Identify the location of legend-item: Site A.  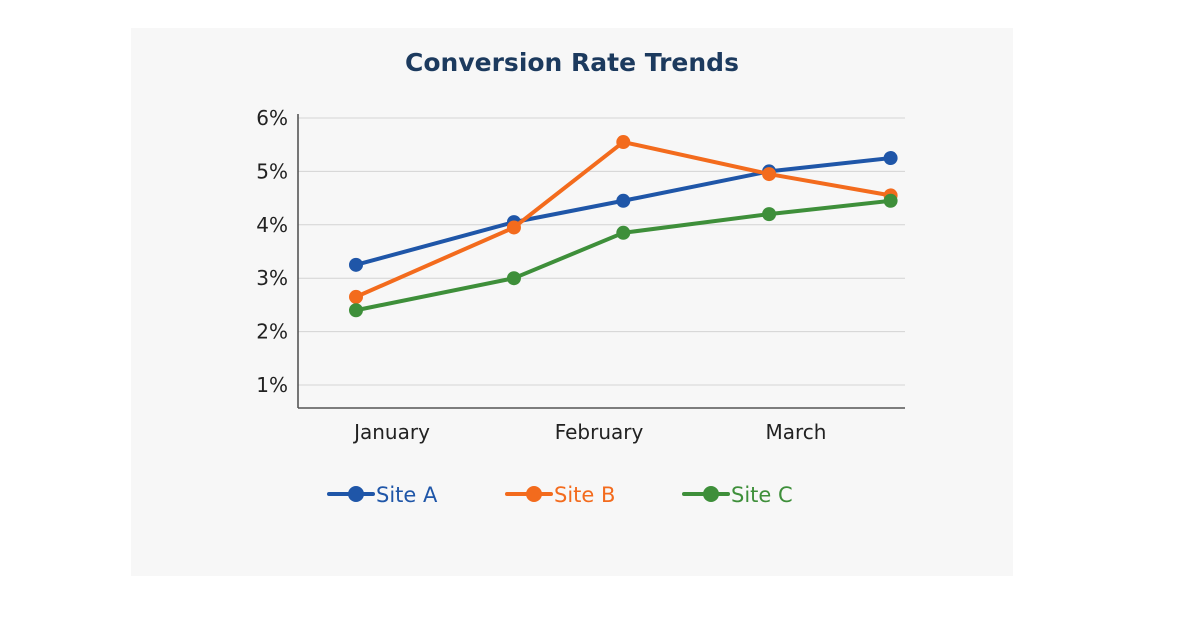
(382, 495).